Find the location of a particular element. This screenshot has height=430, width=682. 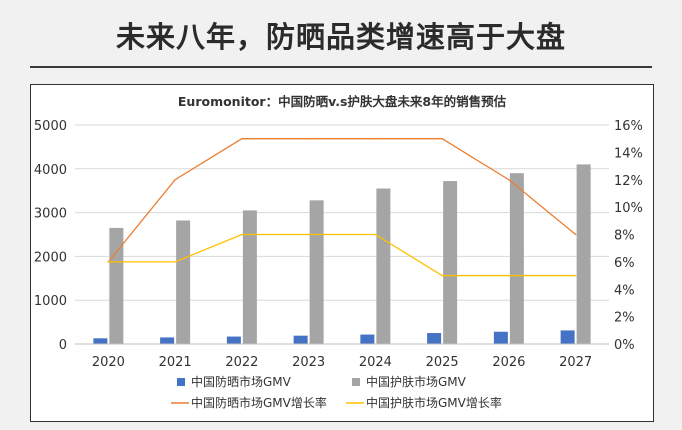

legend-label: 中国护肤市场GMV is located at coordinates (416, 381).